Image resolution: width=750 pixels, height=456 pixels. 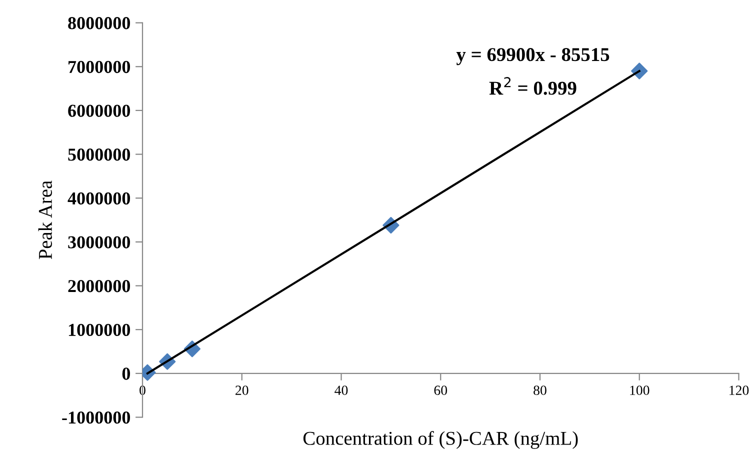 I want to click on y-axis-title: Peak Area, so click(x=45, y=220).